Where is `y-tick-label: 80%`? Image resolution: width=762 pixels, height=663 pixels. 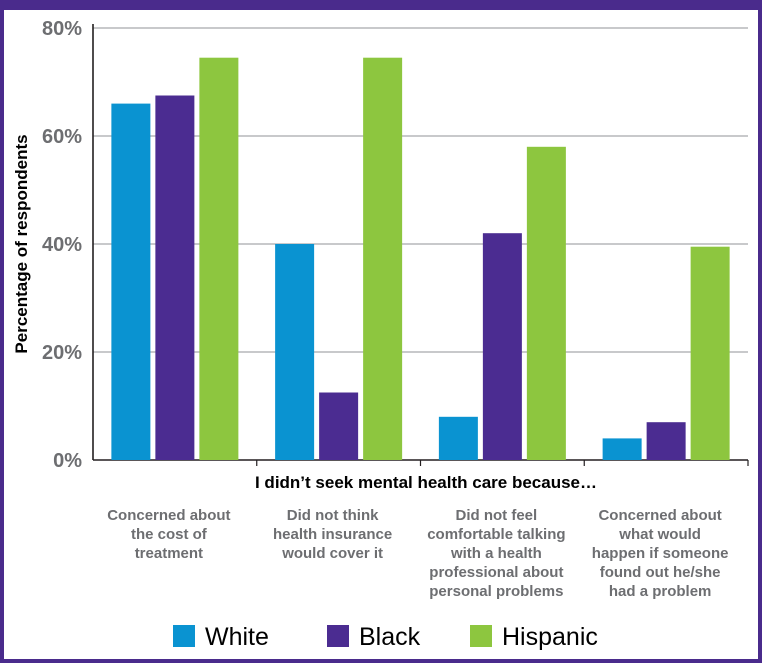
y-tick-label: 80% is located at coordinates (62, 29).